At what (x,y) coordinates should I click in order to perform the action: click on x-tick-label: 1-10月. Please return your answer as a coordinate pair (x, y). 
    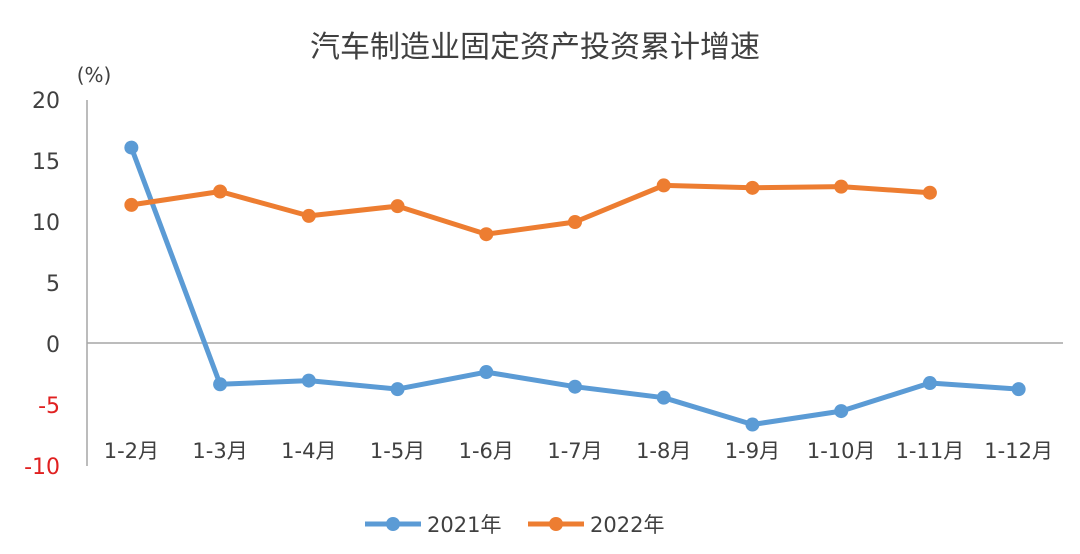
    Looking at the image, I should click on (841, 451).